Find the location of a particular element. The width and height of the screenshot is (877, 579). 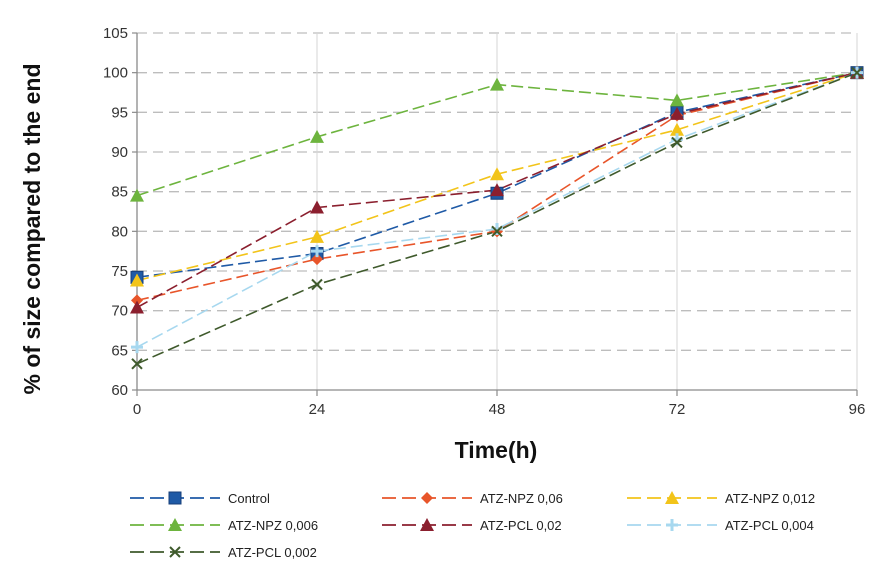

legend-item-atz-npz-0-006: ATZ-NPZ 0,006 is located at coordinates (224, 525).